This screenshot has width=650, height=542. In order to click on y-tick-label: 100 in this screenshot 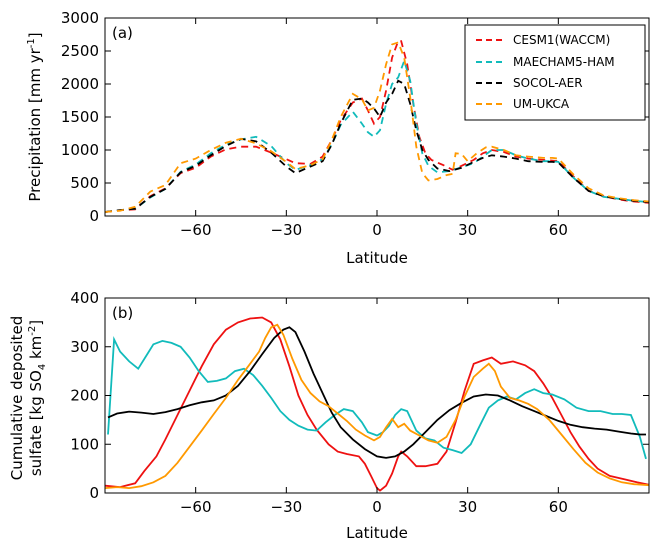, I will do `click(84, 444)`.